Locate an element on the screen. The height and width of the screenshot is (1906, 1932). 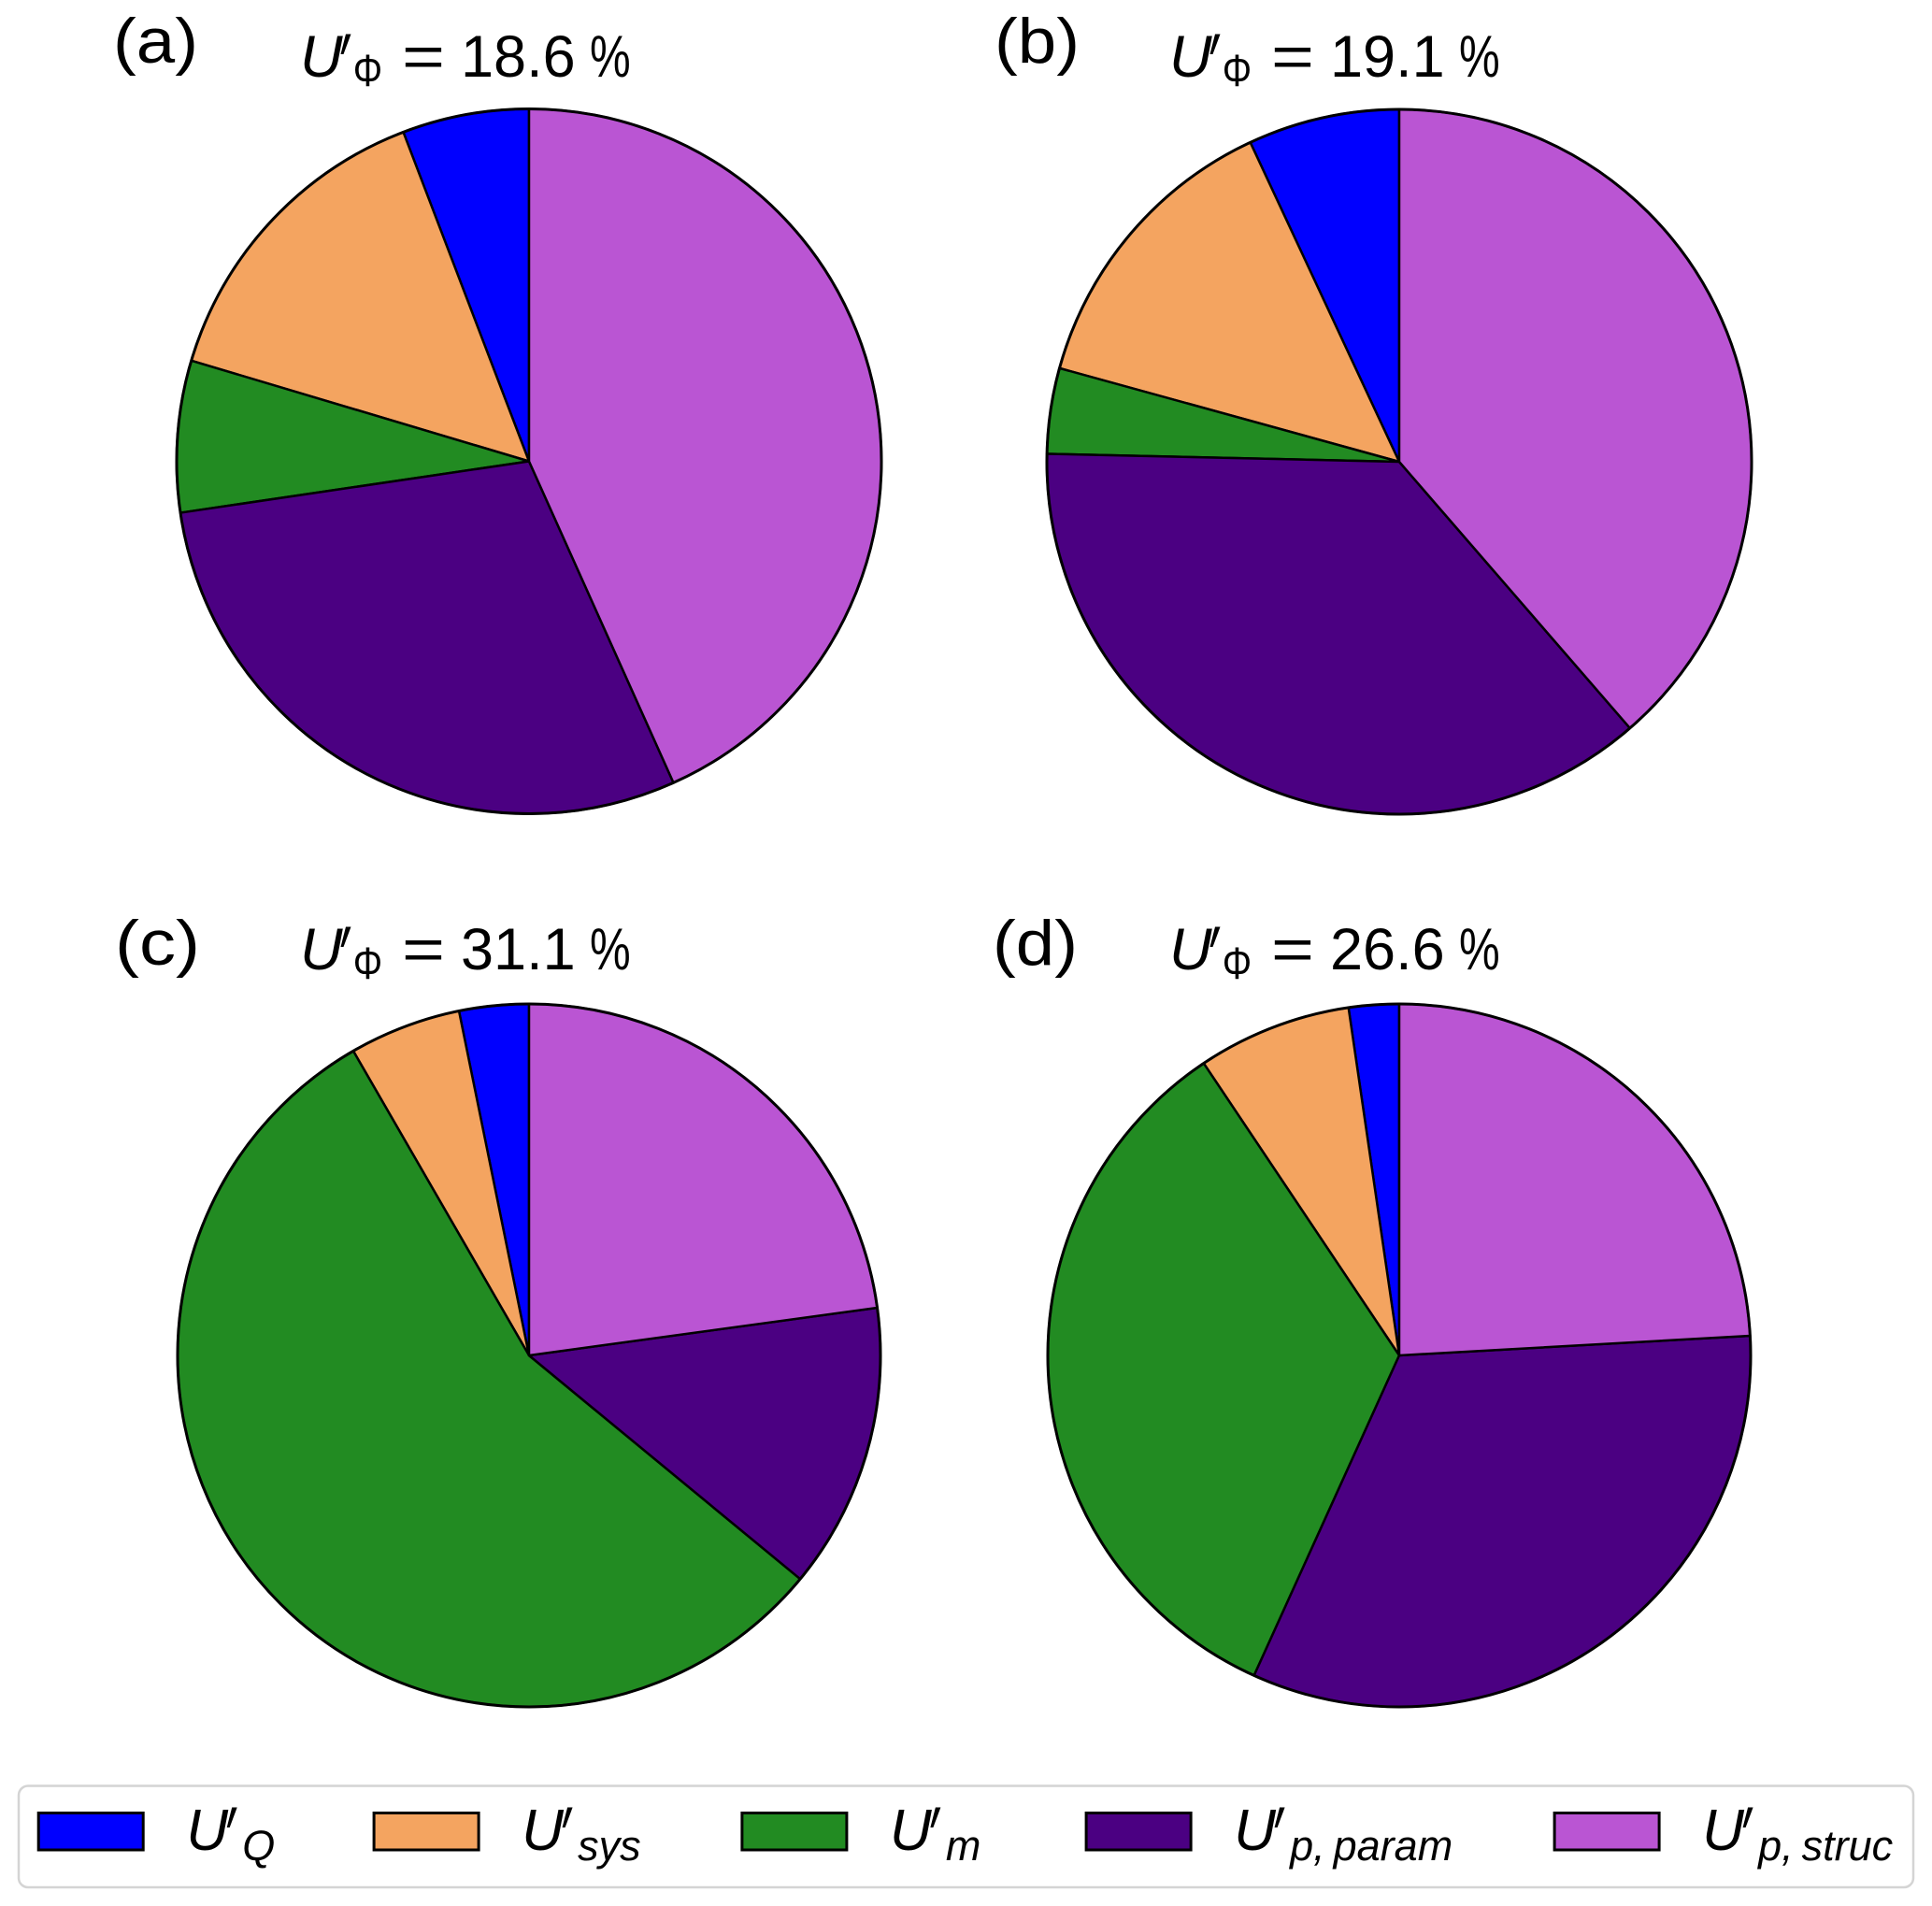
svg-text:p,param: p, param is located at coordinates (1370, 1846).